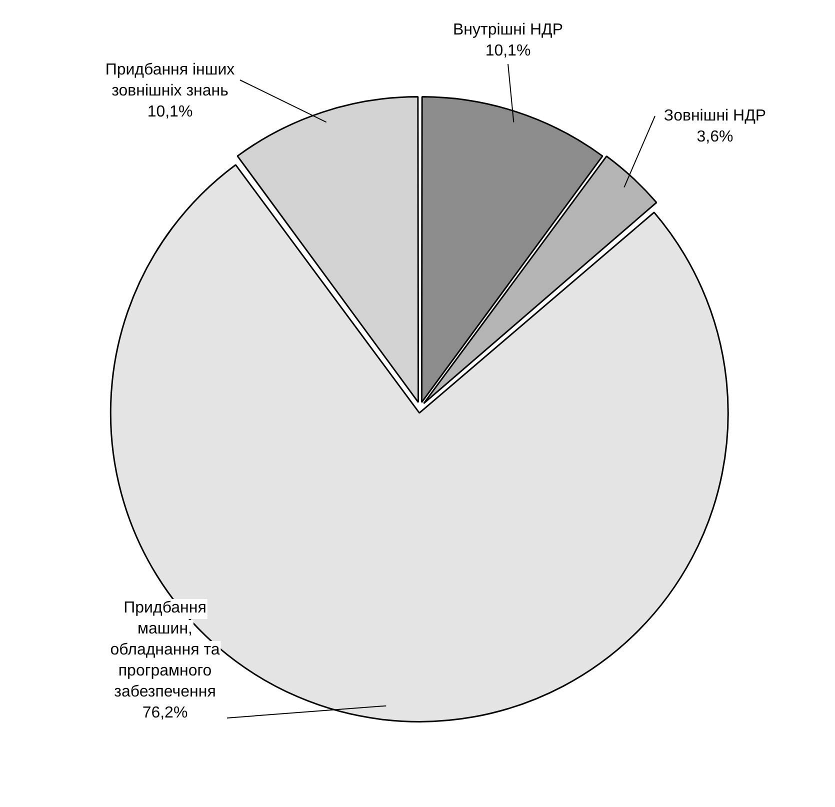 This screenshot has width=835, height=807. I want to click on slice-label: Придбання інших зовнішніх знань, so click(170, 80).